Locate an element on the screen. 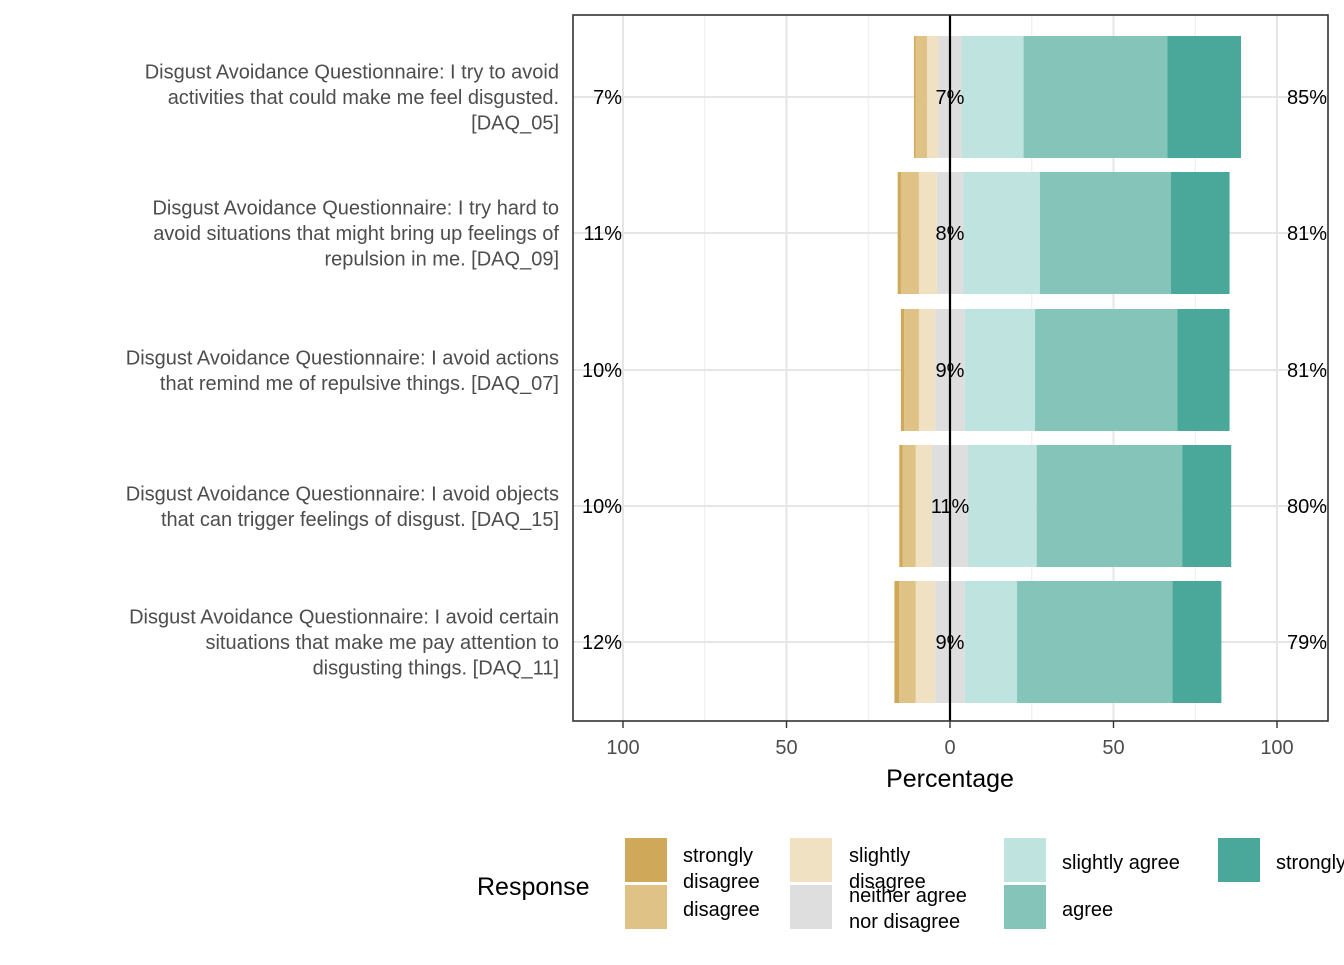 Image resolution: width=1344 pixels, height=965 pixels. legend-label-line: nor disagree is located at coordinates (904, 922).